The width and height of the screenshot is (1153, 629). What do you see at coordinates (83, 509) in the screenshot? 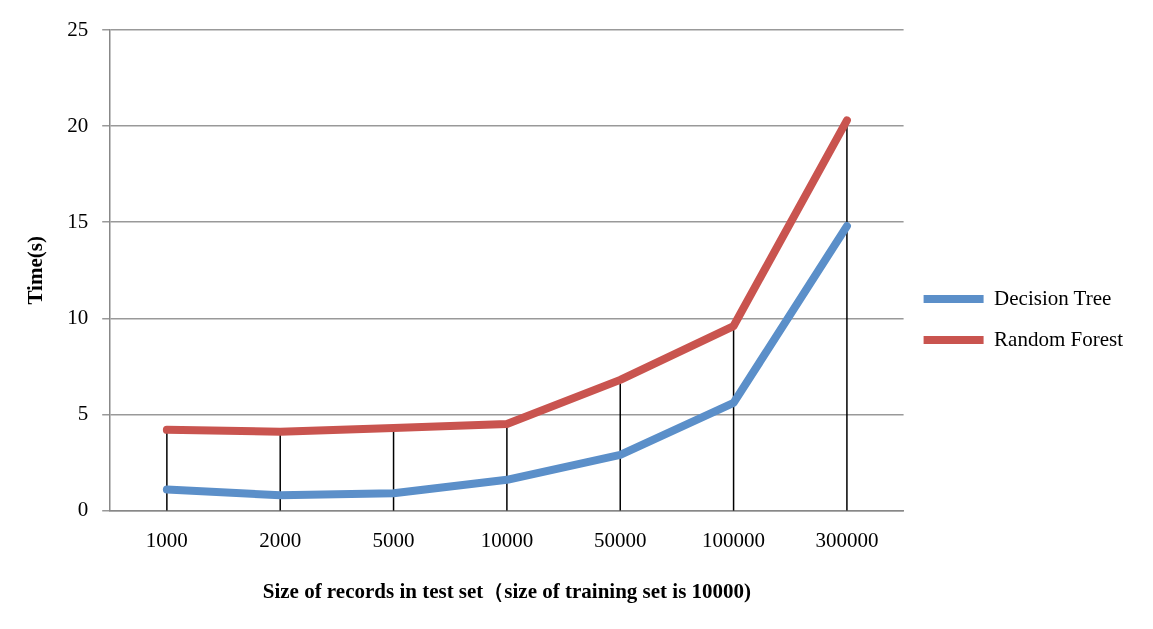
I see `y-tick-label: 0` at bounding box center [83, 509].